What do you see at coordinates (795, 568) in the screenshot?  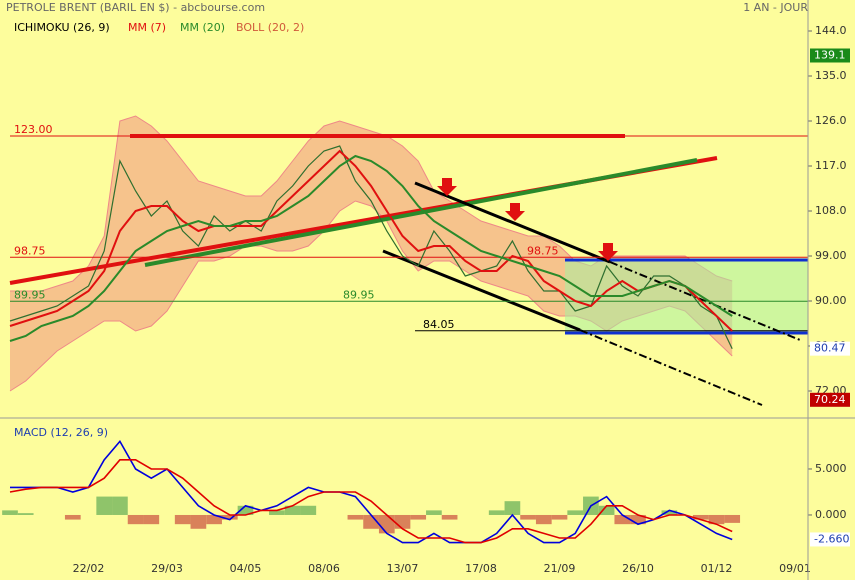 I see `x-tick-label: 09/01` at bounding box center [795, 568].